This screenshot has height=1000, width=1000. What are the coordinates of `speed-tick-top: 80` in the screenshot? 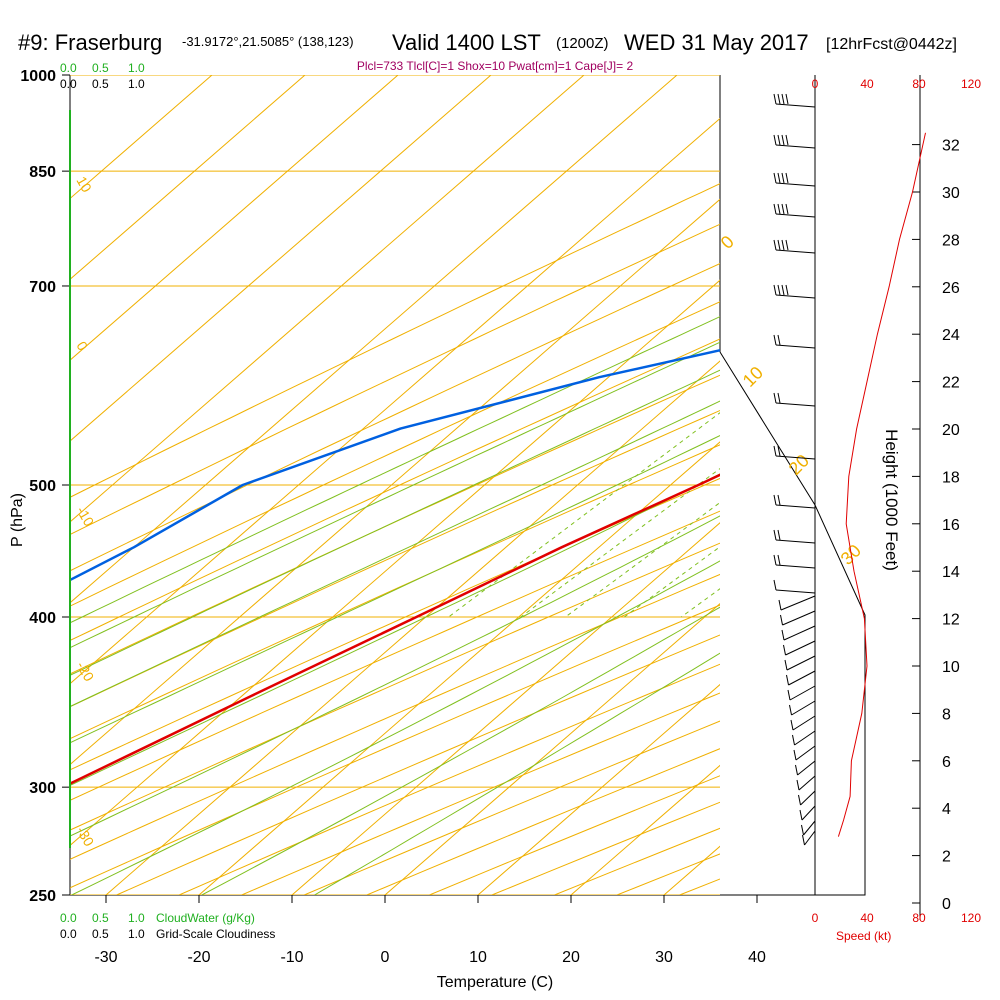 It's located at (919, 84).